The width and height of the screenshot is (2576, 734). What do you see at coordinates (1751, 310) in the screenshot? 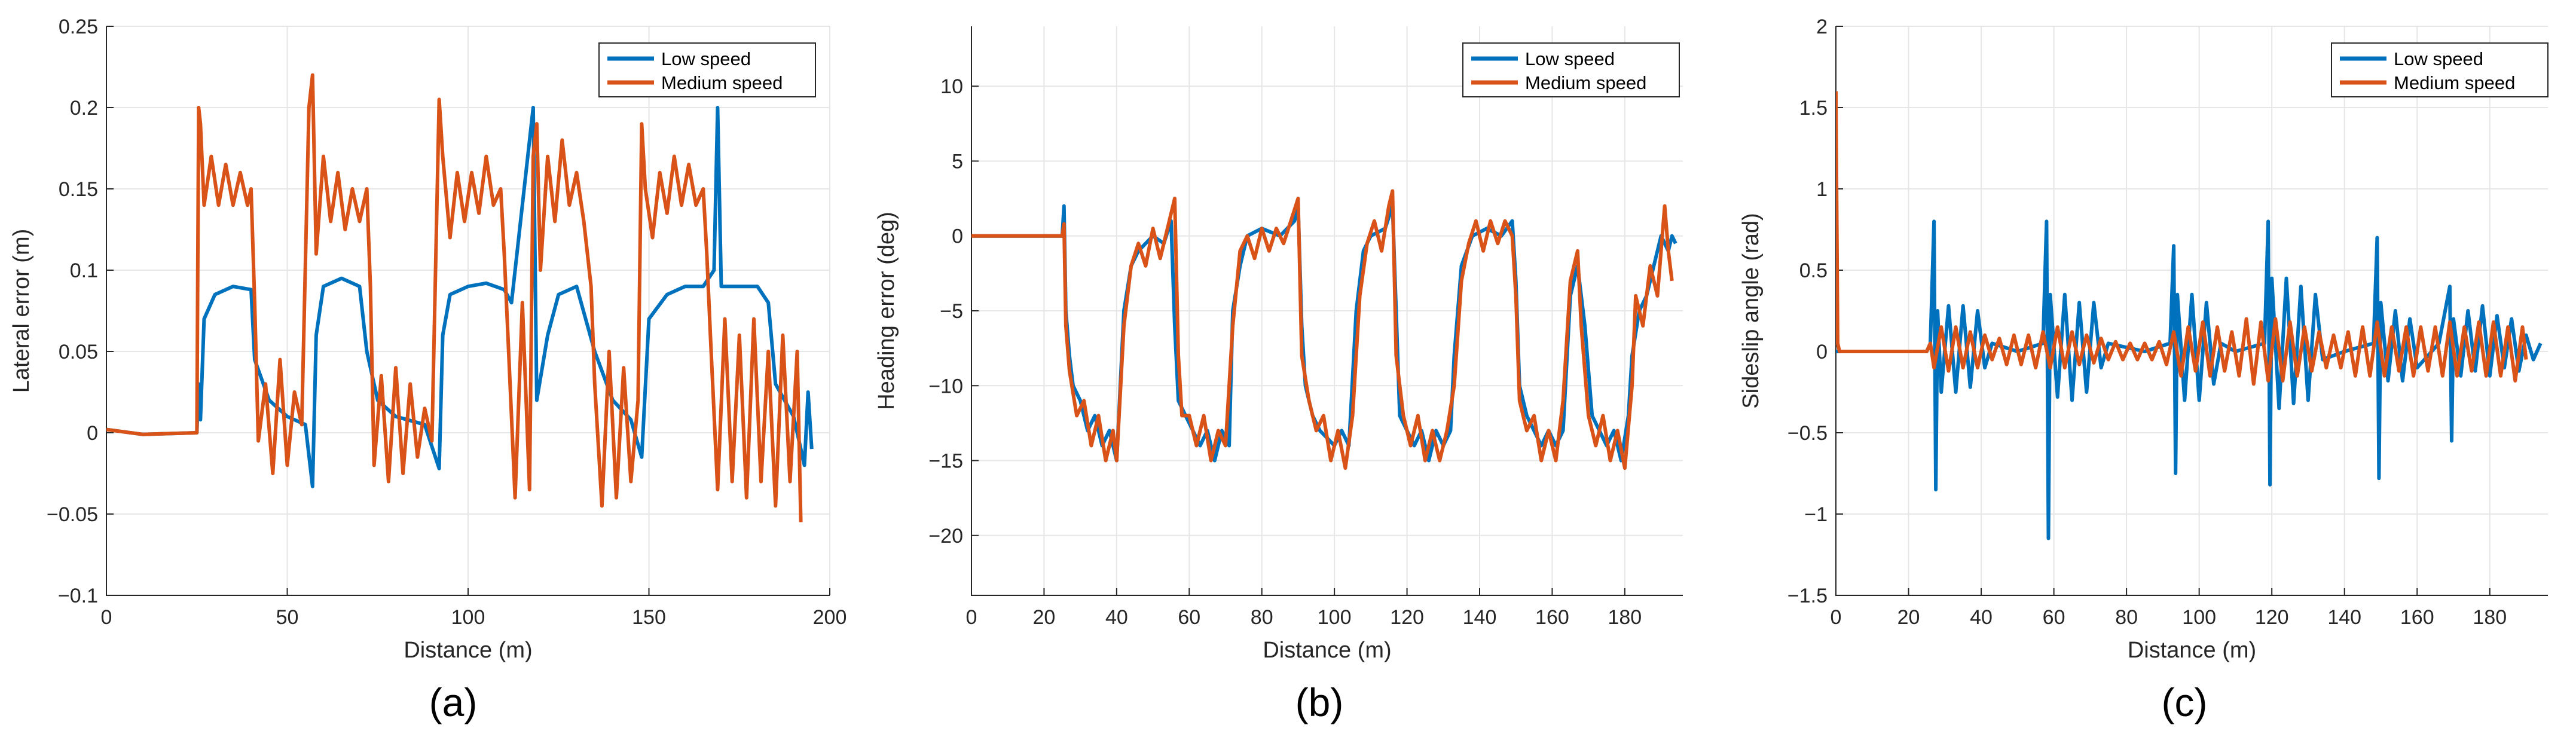
I see `y-axis-label: Sideslip angle (rad)` at bounding box center [1751, 310].